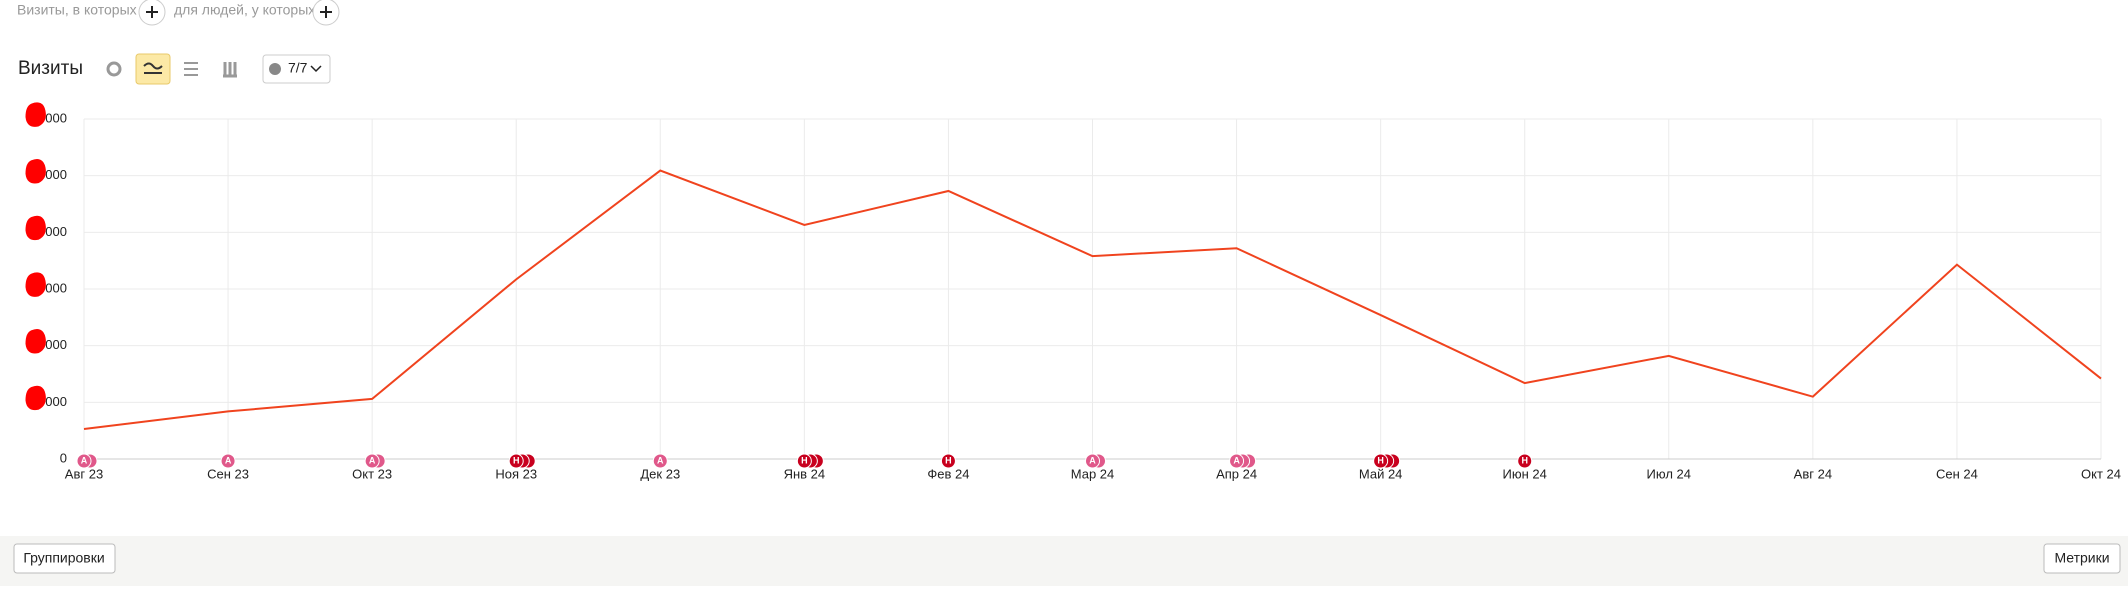 The height and width of the screenshot is (591, 2128). I want to click on metrics-button, so click(2082, 558).